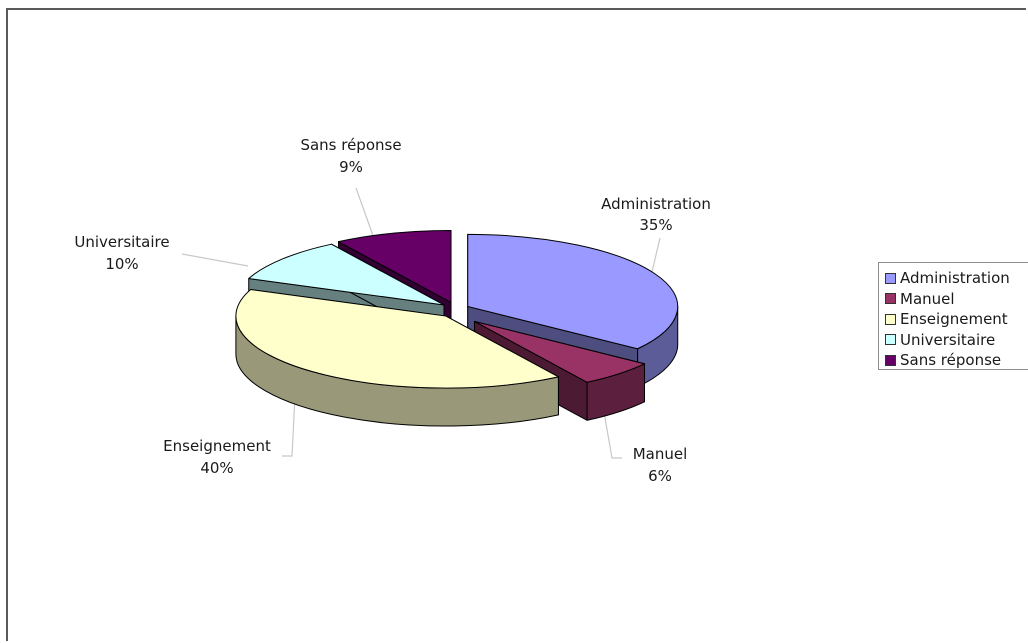 This screenshot has width=1028, height=643. What do you see at coordinates (927, 298) in the screenshot?
I see `legend-label: Manuel` at bounding box center [927, 298].